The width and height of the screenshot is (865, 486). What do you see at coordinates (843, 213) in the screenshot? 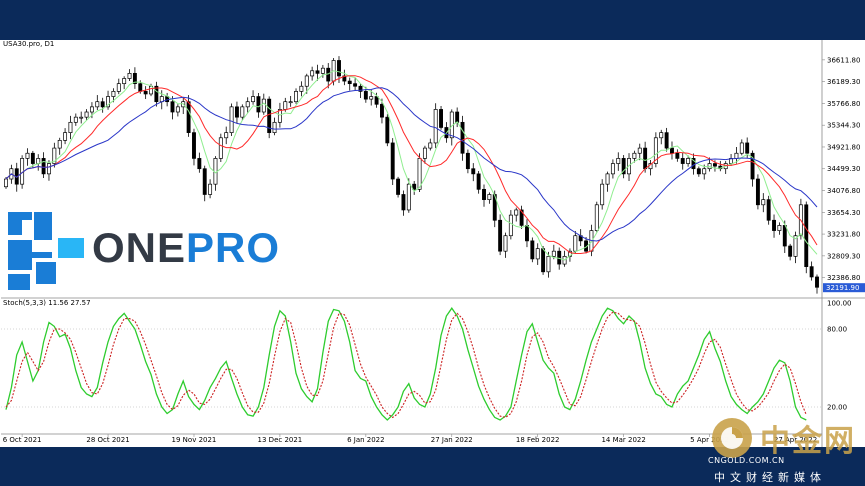
I see `price-tick-label: 33654.30` at bounding box center [843, 213].